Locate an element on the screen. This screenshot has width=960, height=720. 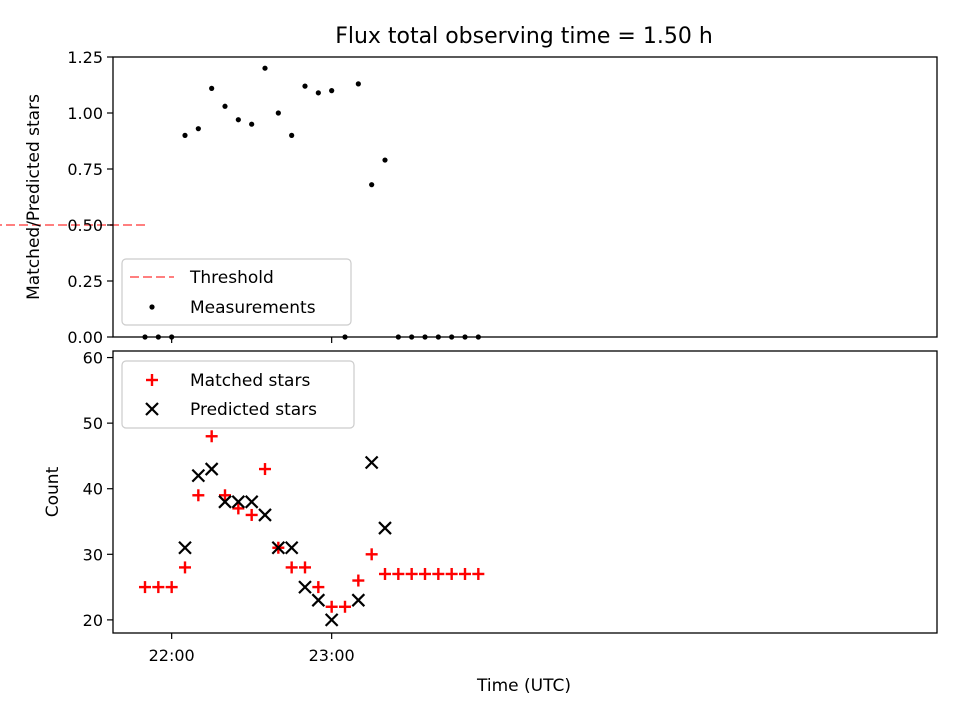
bottom-y-tick-label: 50 is located at coordinates (93, 423).